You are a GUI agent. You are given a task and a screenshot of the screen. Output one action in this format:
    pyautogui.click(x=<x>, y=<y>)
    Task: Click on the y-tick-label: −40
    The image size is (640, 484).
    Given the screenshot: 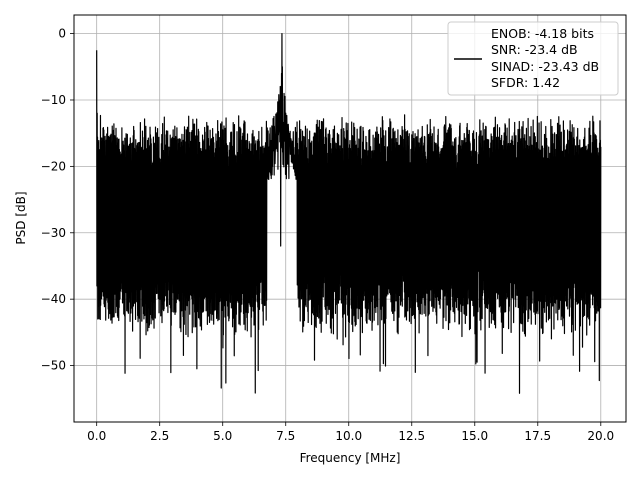 What is the action you would take?
    pyautogui.click(x=53, y=299)
    